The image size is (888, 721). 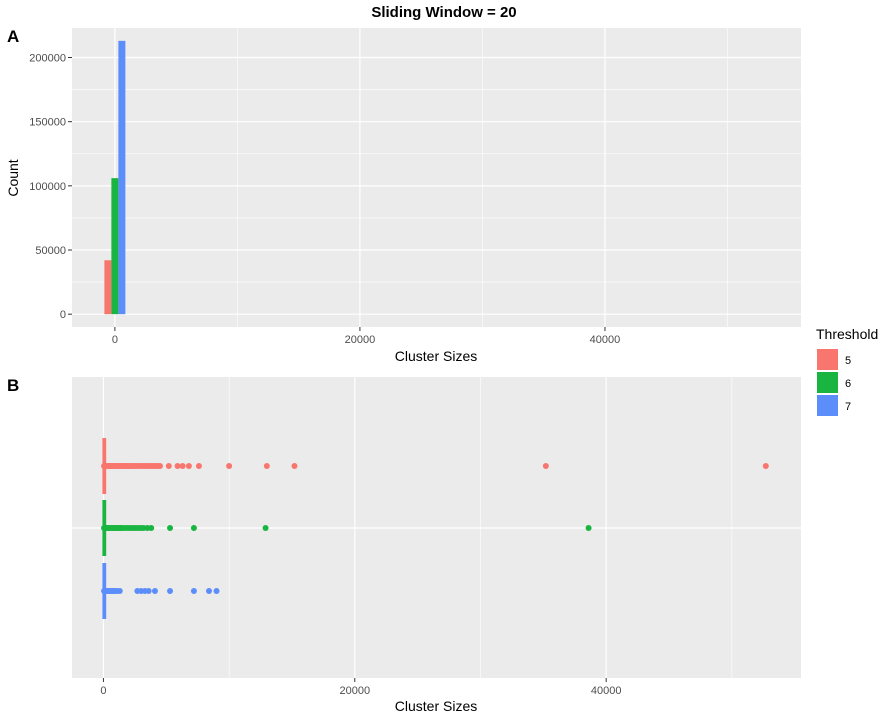 I want to click on panel-a-y-tick-label: 100000, so click(x=47, y=187).